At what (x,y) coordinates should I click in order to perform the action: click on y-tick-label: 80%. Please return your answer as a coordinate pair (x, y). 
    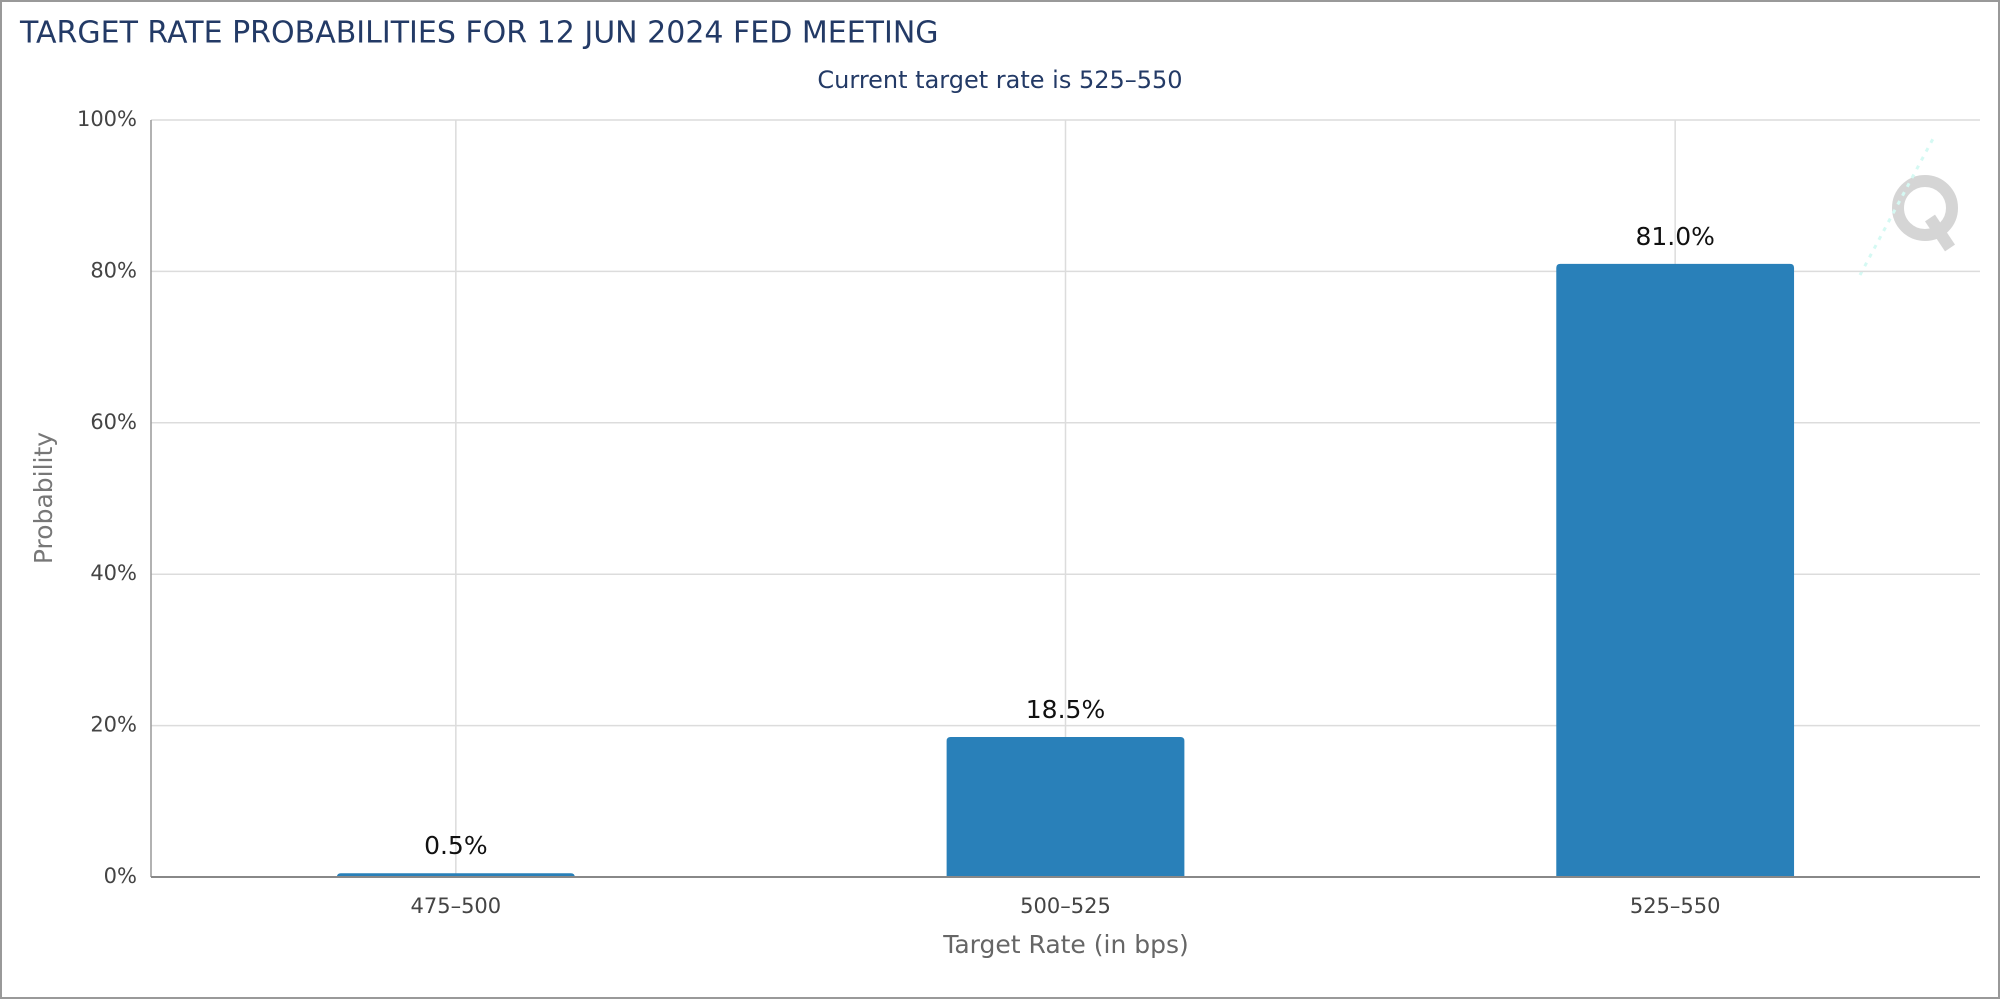
    Looking at the image, I should click on (113, 270).